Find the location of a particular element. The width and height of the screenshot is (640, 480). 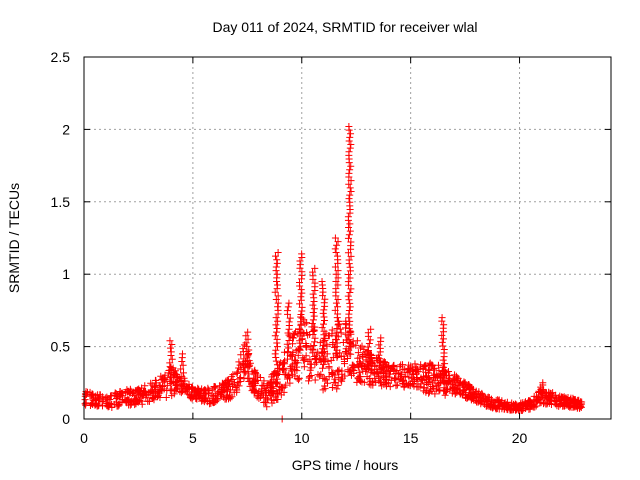

y-tick-label: 2.5 is located at coordinates (61, 57).